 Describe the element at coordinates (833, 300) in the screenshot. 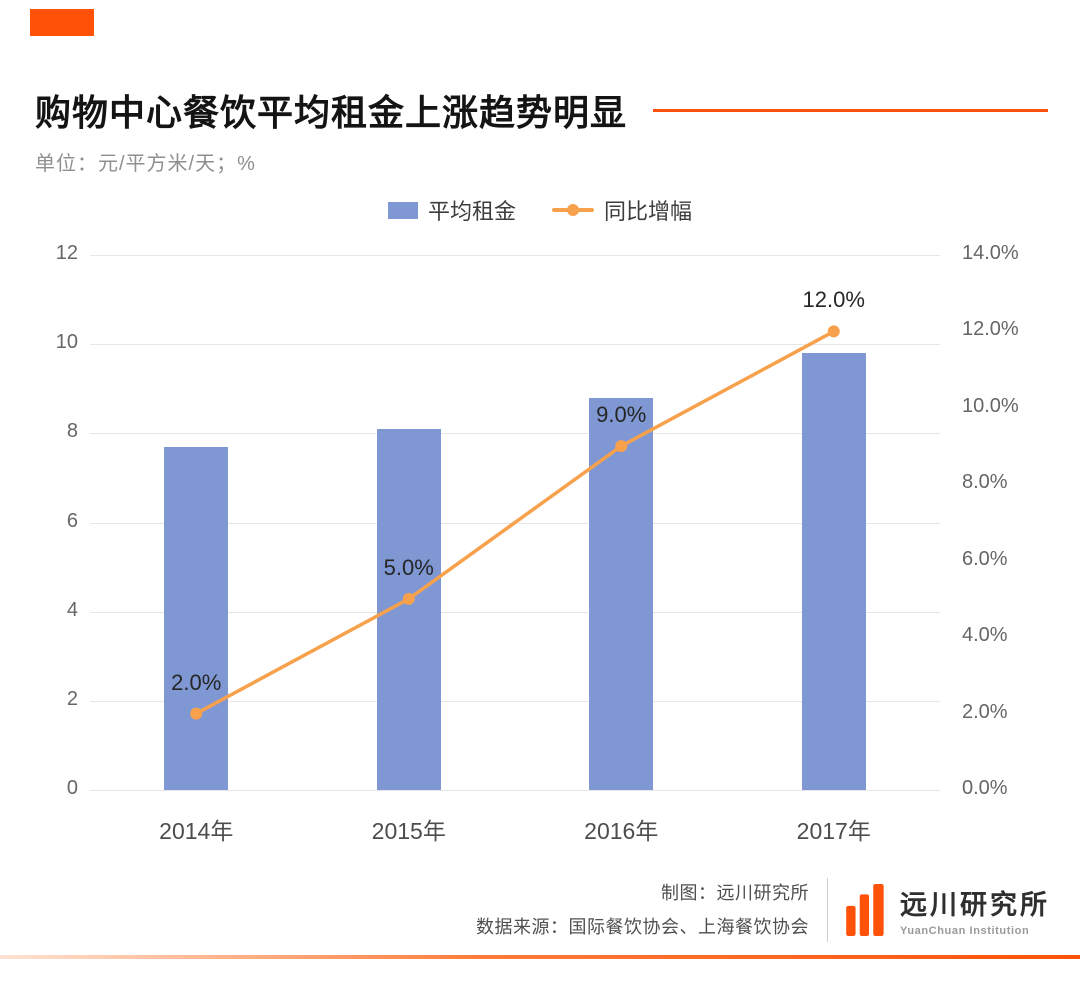

I see `line-data-label: 12.0%` at that location.